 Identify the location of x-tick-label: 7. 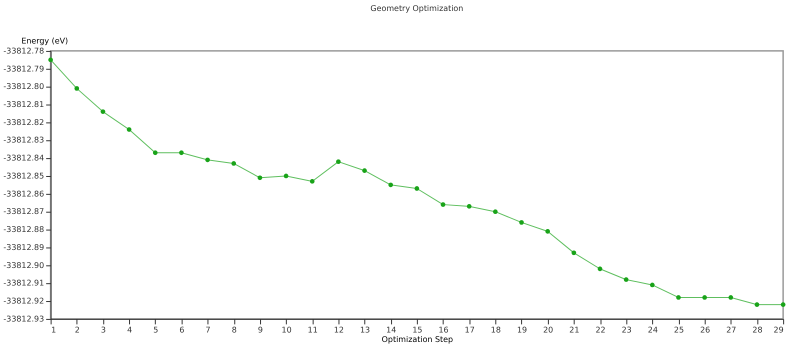
(208, 329).